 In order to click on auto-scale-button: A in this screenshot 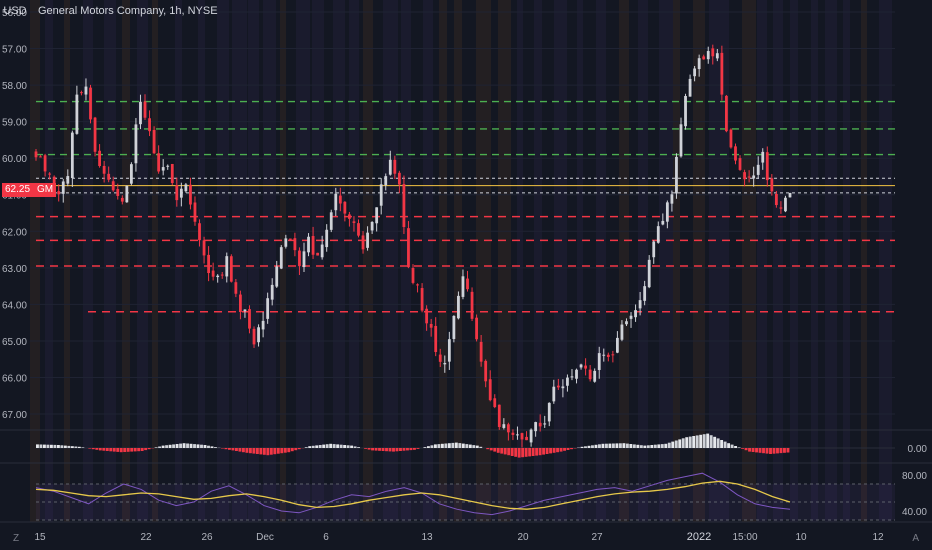, I will do `click(915, 538)`.